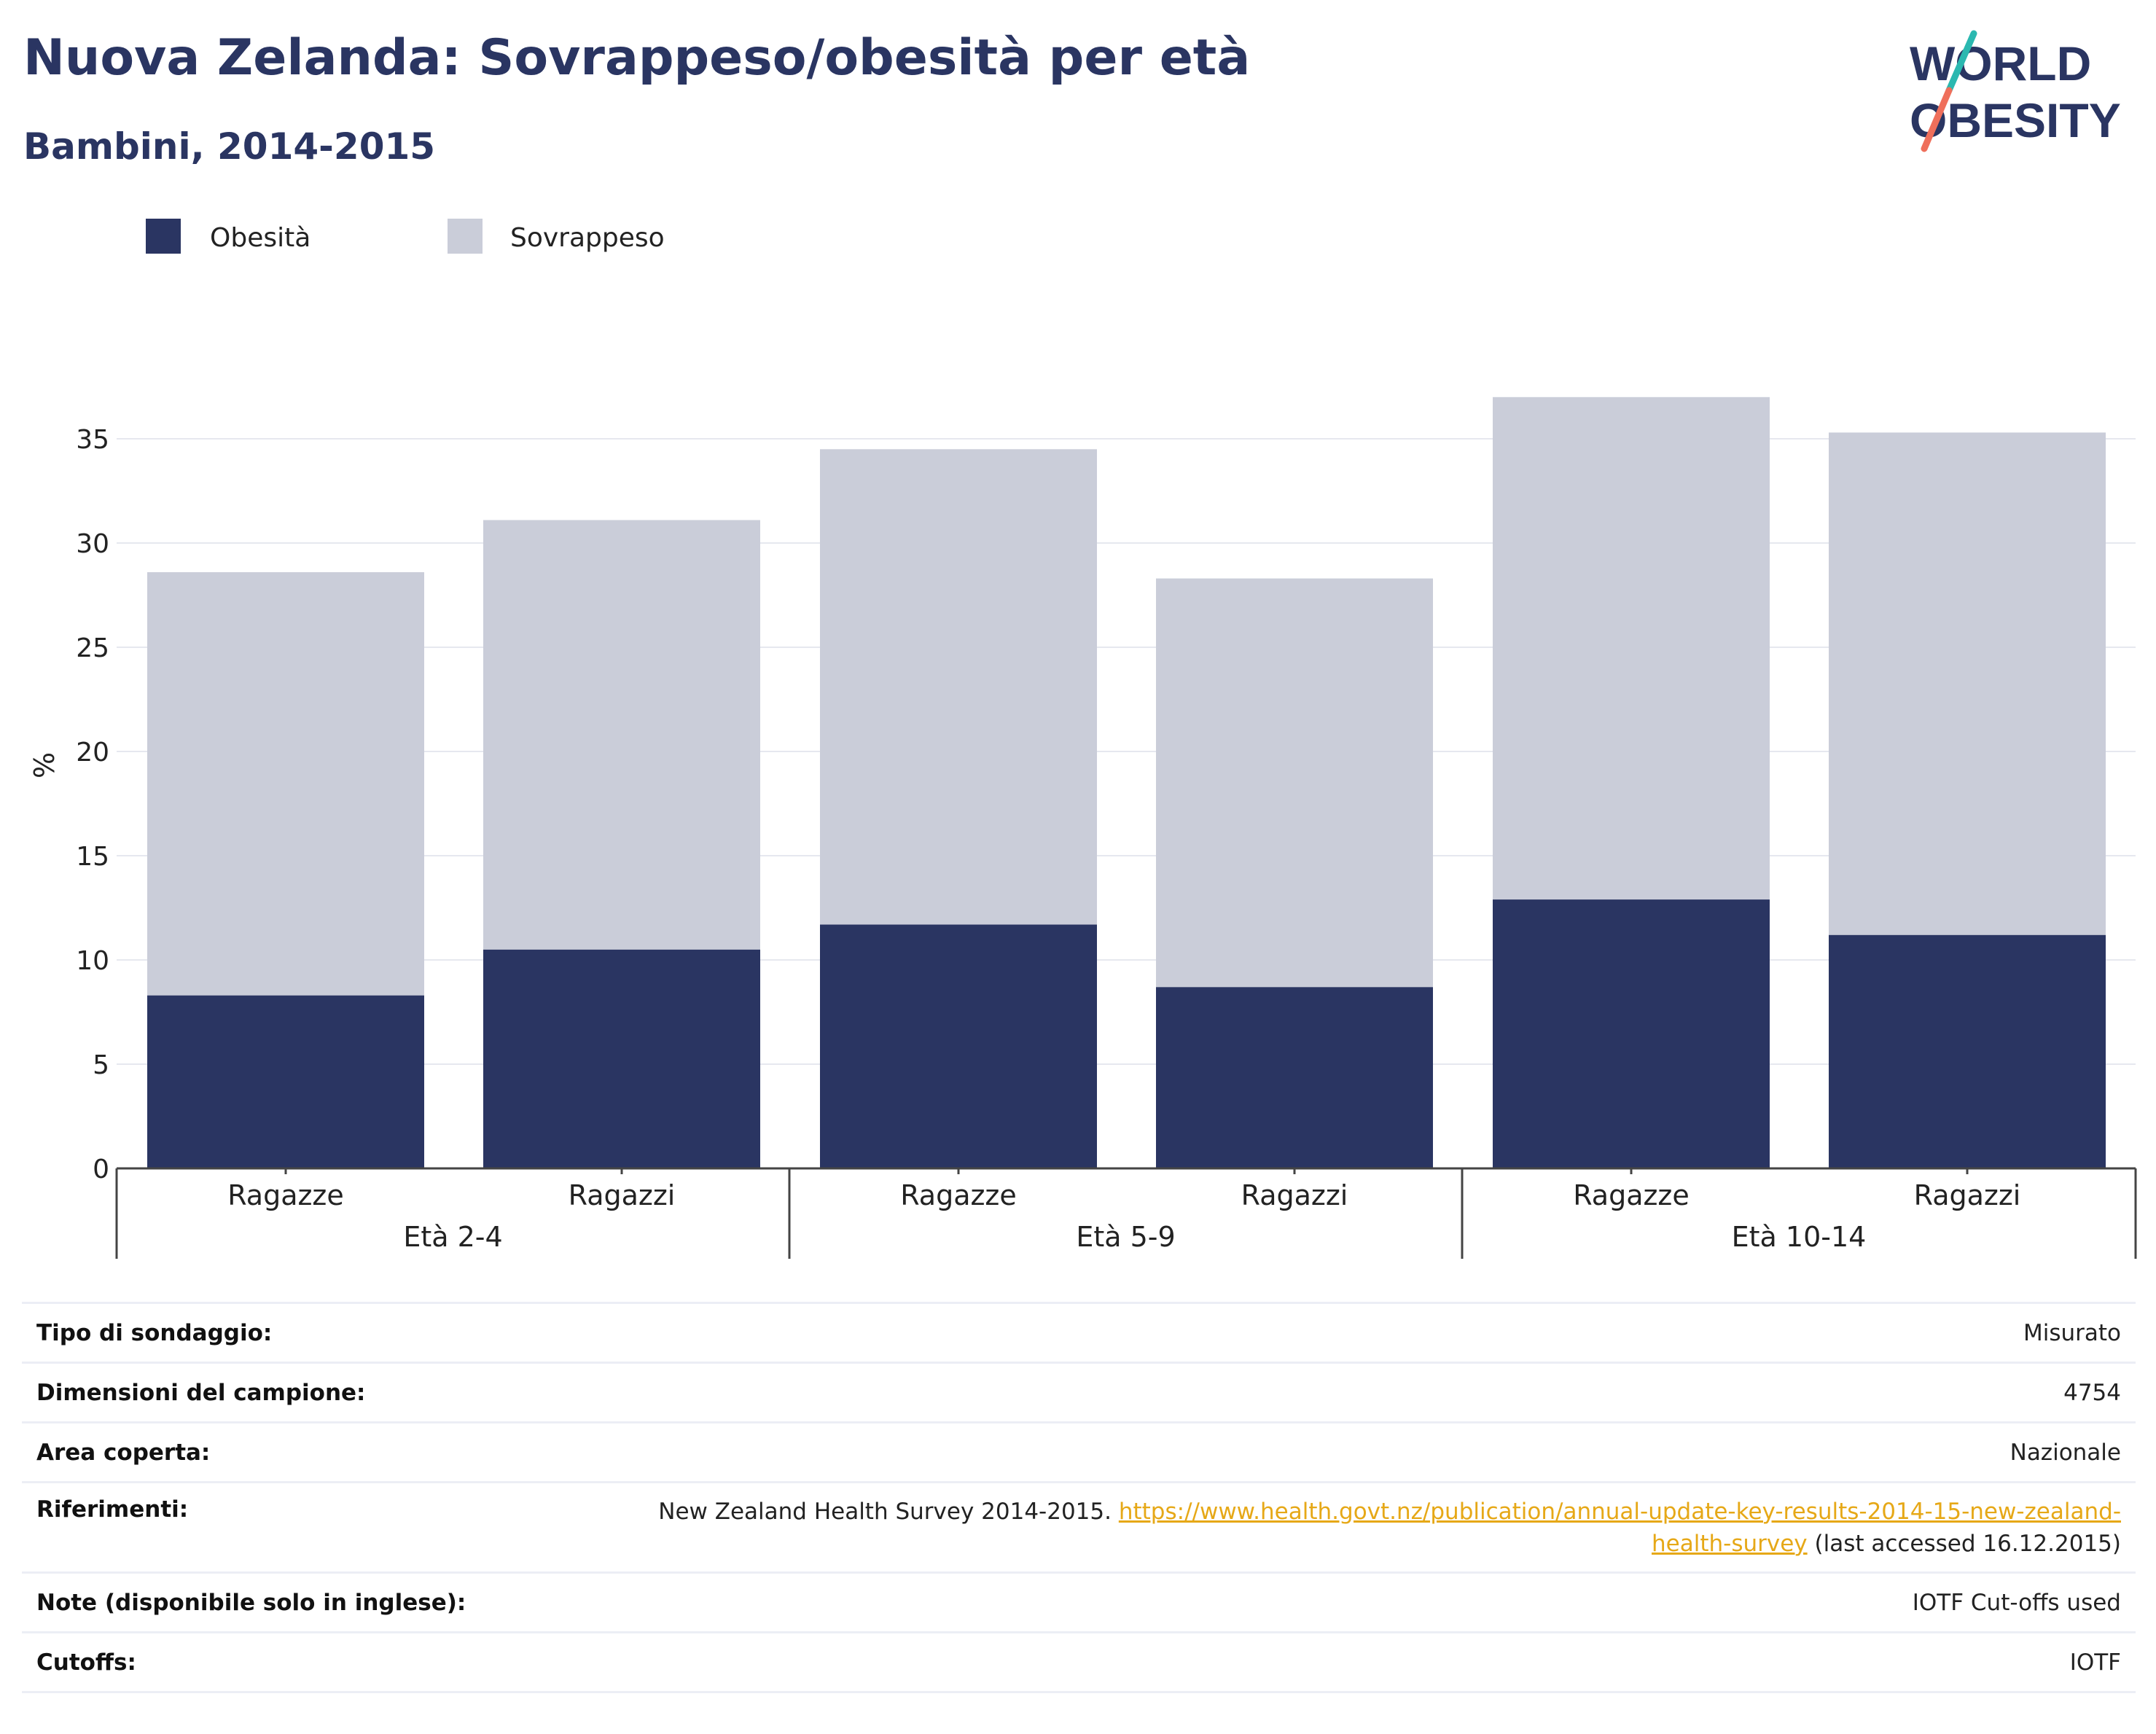  I want to click on info-label: Cutoffs:, so click(271, 1662).